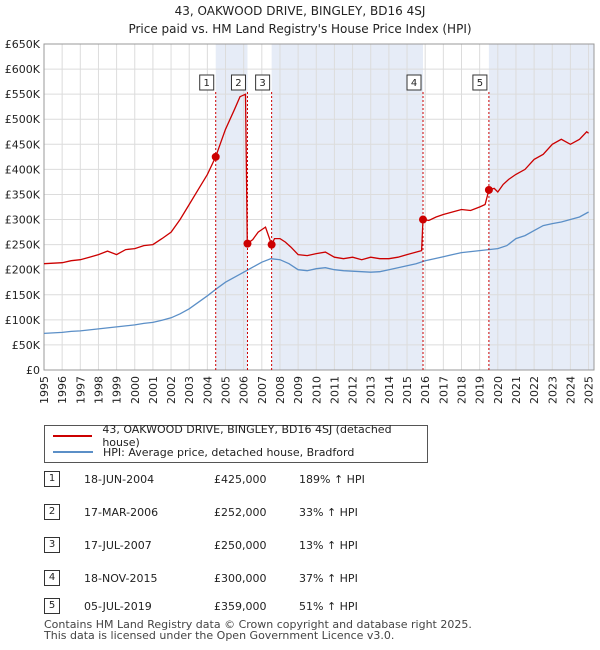 The image size is (600, 650). I want to click on x-tick-label: 2024, so click(570, 390).